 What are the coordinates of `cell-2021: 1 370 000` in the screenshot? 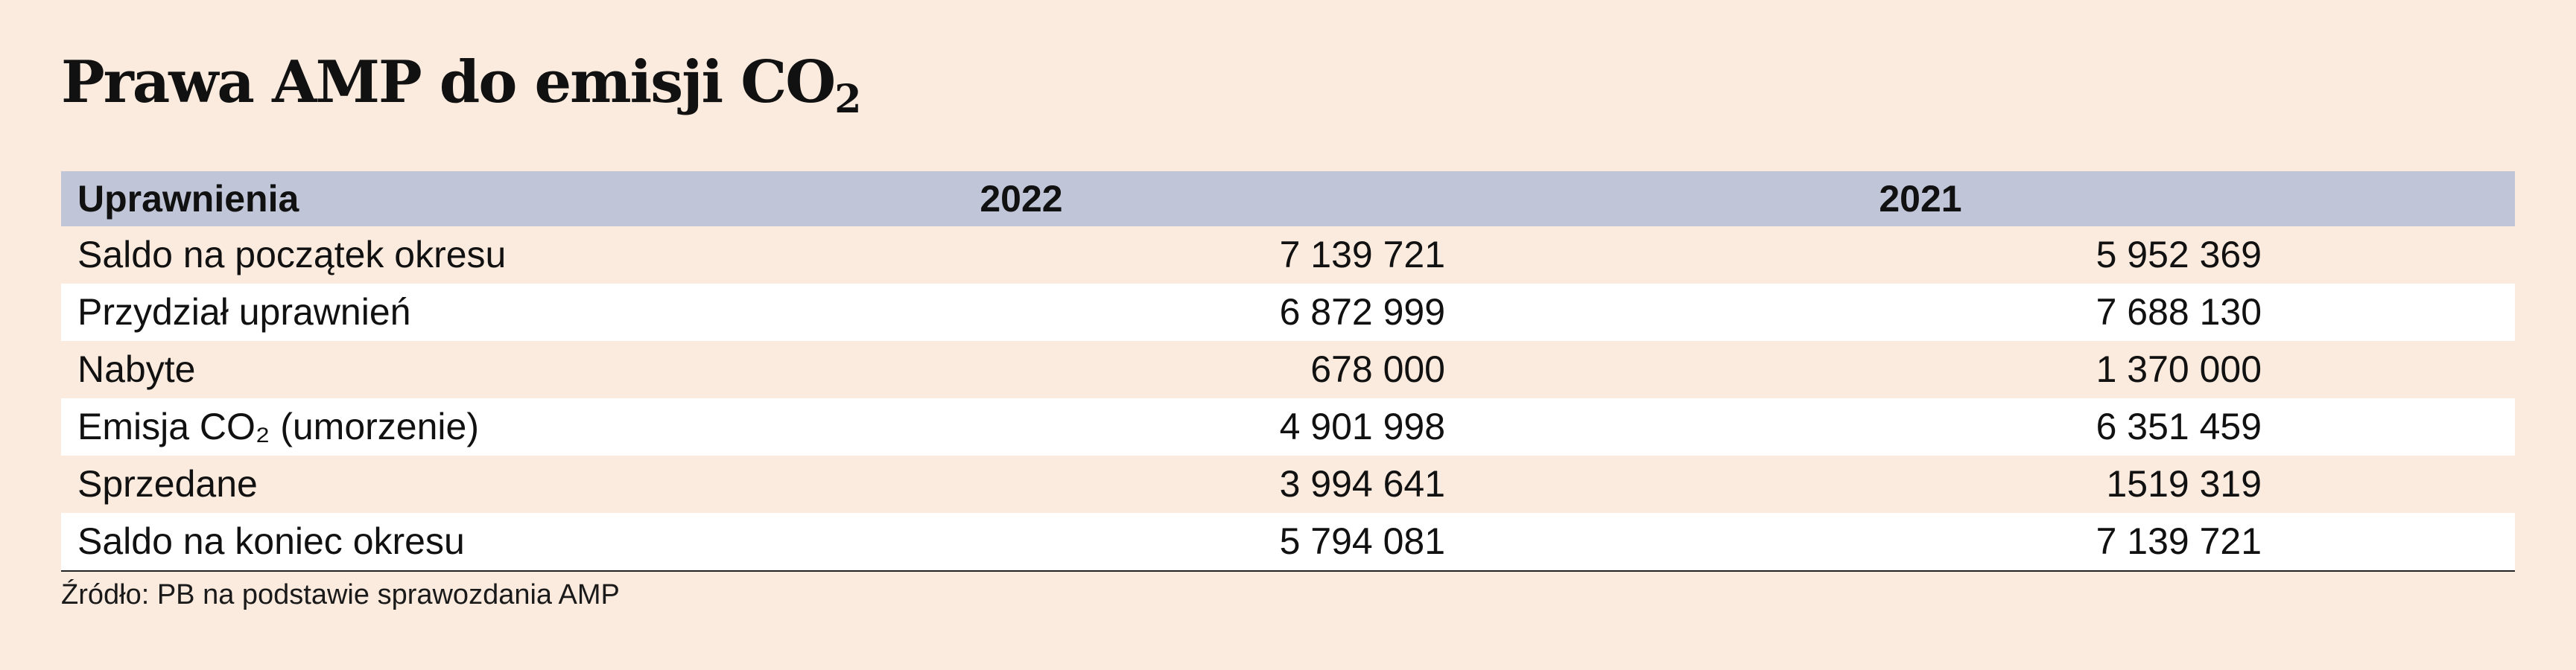 It's located at (2179, 369).